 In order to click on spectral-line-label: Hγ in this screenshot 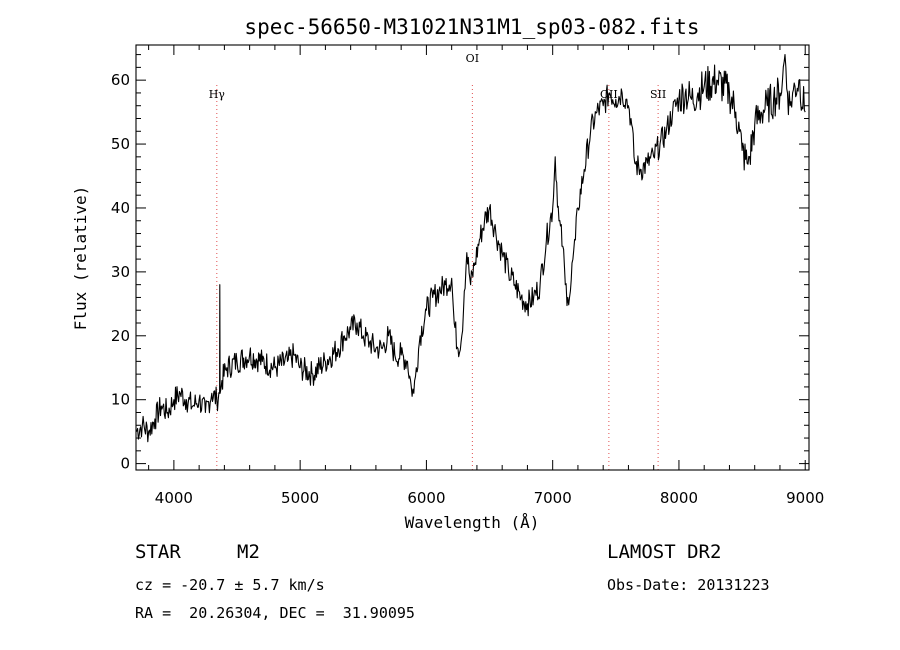, I will do `click(217, 94)`.